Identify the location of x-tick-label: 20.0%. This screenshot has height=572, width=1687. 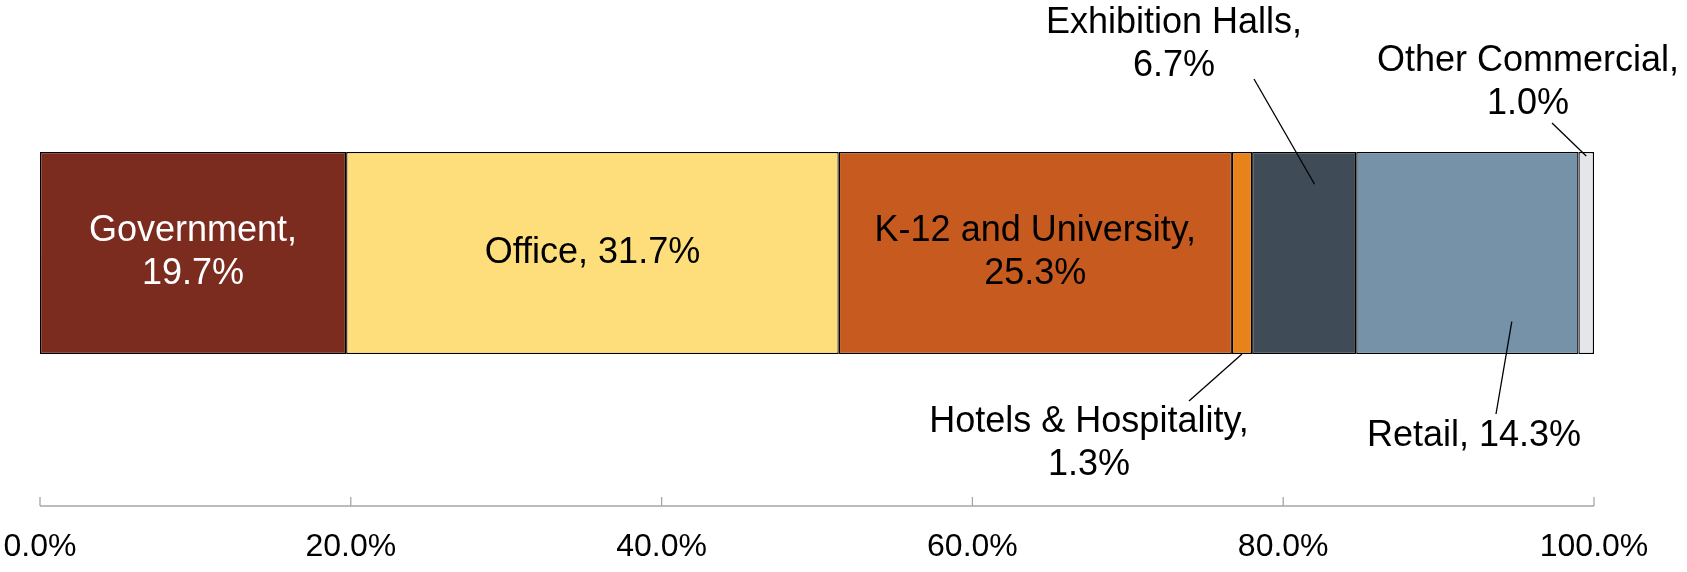
(351, 545).